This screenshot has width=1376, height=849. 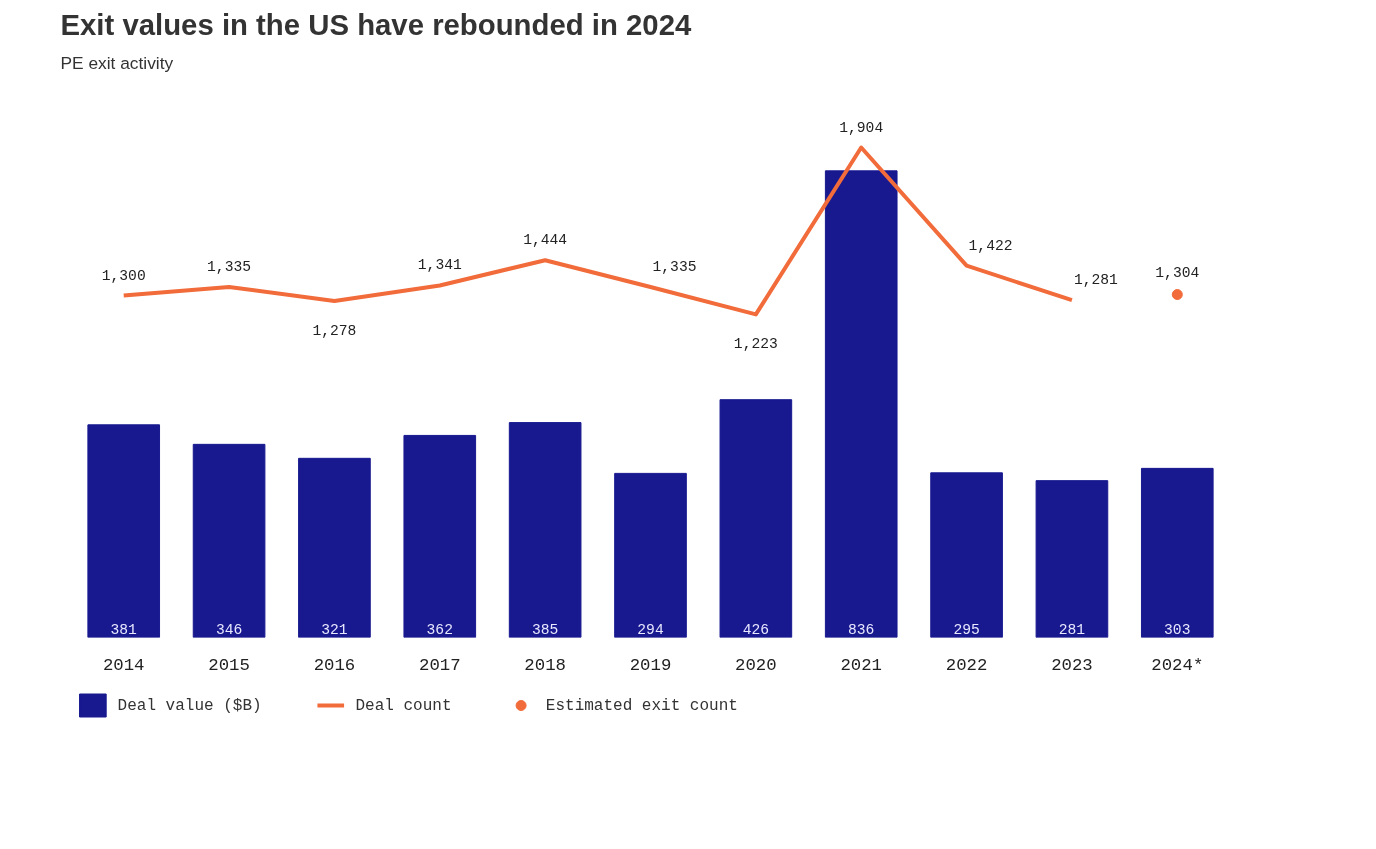 What do you see at coordinates (755, 344) in the screenshot?
I see `data-label: 1,223` at bounding box center [755, 344].